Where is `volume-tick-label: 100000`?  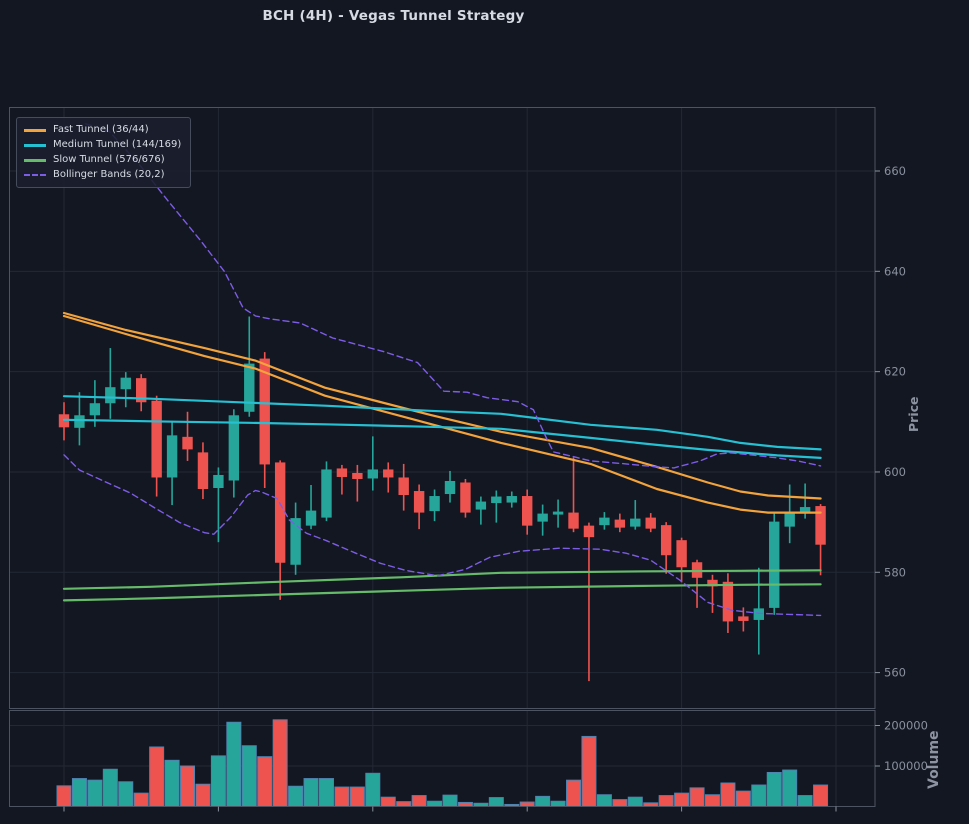
volume-tick-label: 100000 is located at coordinates (906, 766).